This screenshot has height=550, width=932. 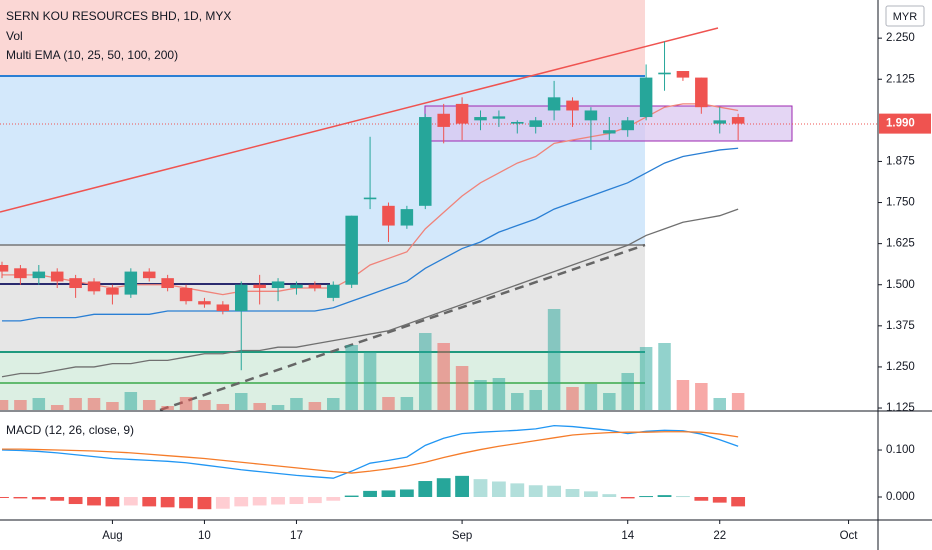 I want to click on x-tick-label: Sep, so click(x=462, y=536).